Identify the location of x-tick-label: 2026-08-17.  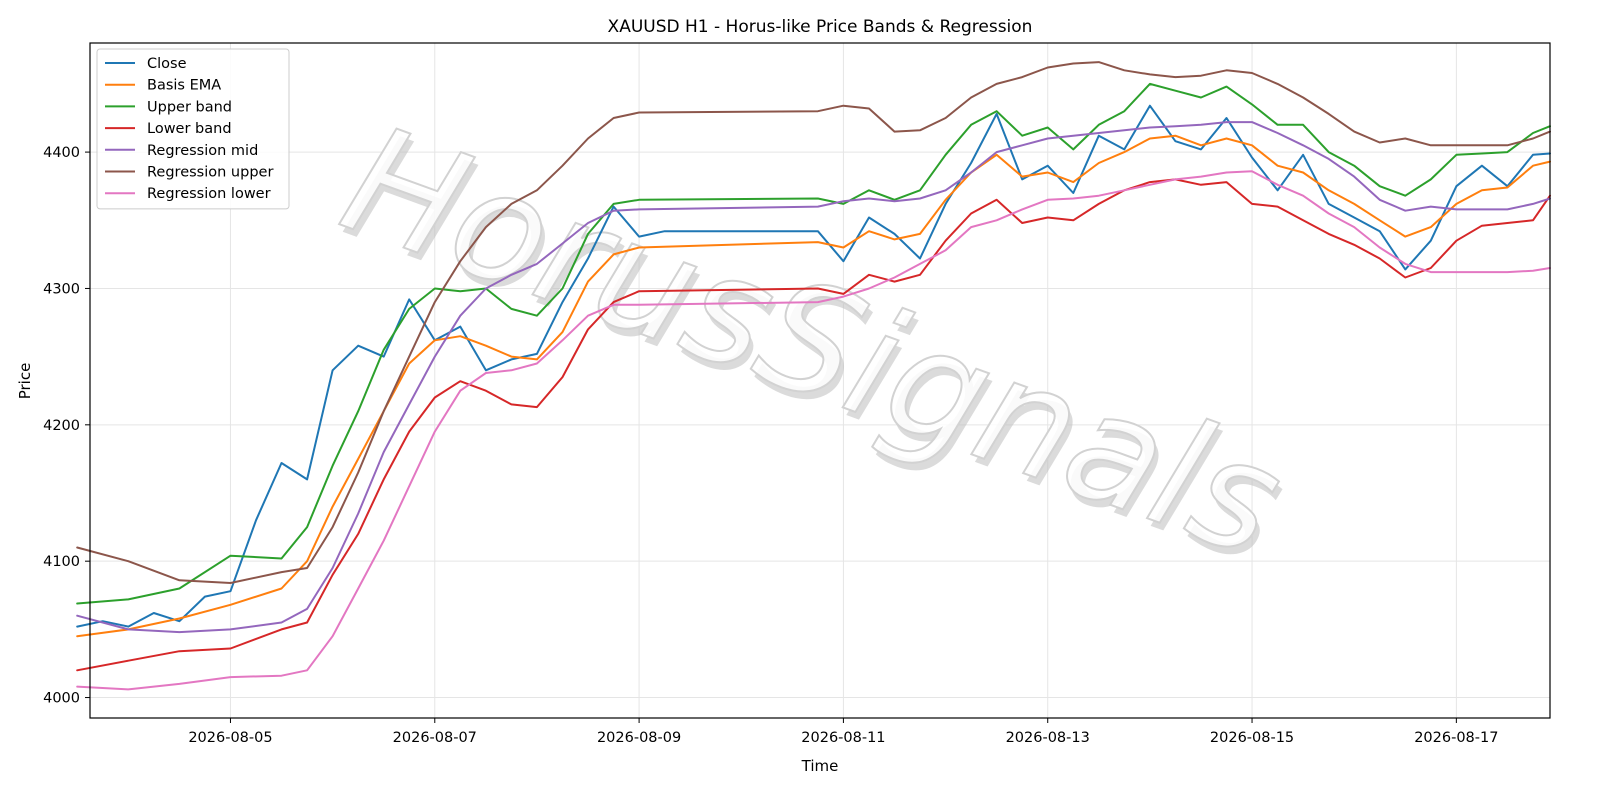
(1456, 738).